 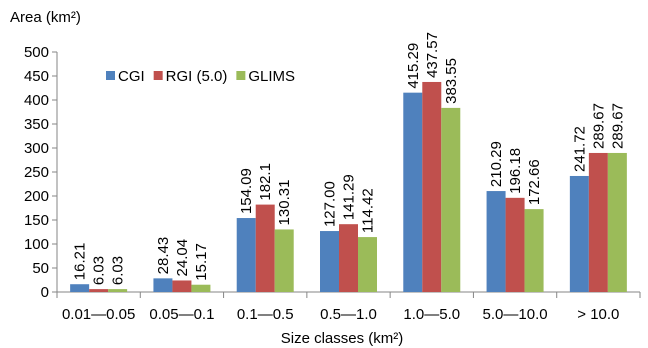 I want to click on x-tick-label: 0.01—0.05, so click(x=98, y=314).